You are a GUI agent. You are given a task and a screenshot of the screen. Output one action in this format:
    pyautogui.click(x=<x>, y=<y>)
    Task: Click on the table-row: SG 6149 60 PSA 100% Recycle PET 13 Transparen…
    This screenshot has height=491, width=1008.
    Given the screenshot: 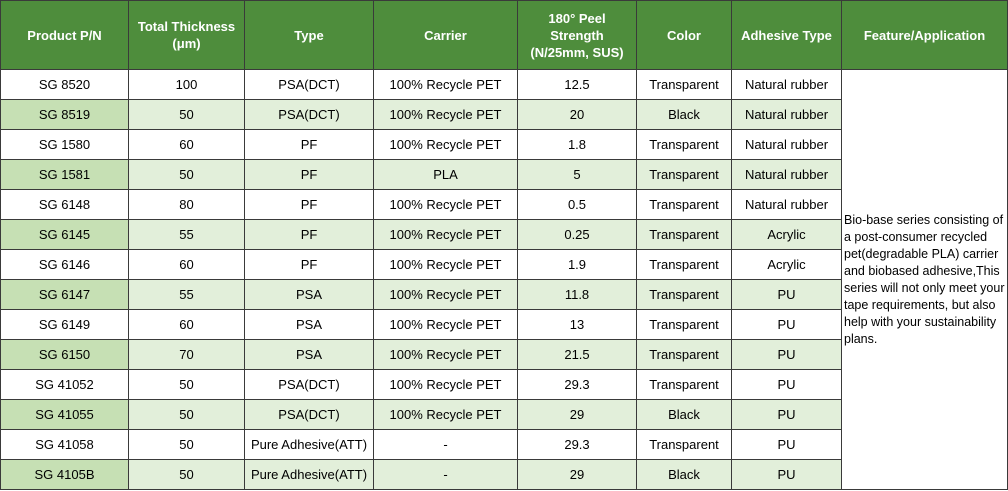 What is the action you would take?
    pyautogui.click(x=504, y=324)
    